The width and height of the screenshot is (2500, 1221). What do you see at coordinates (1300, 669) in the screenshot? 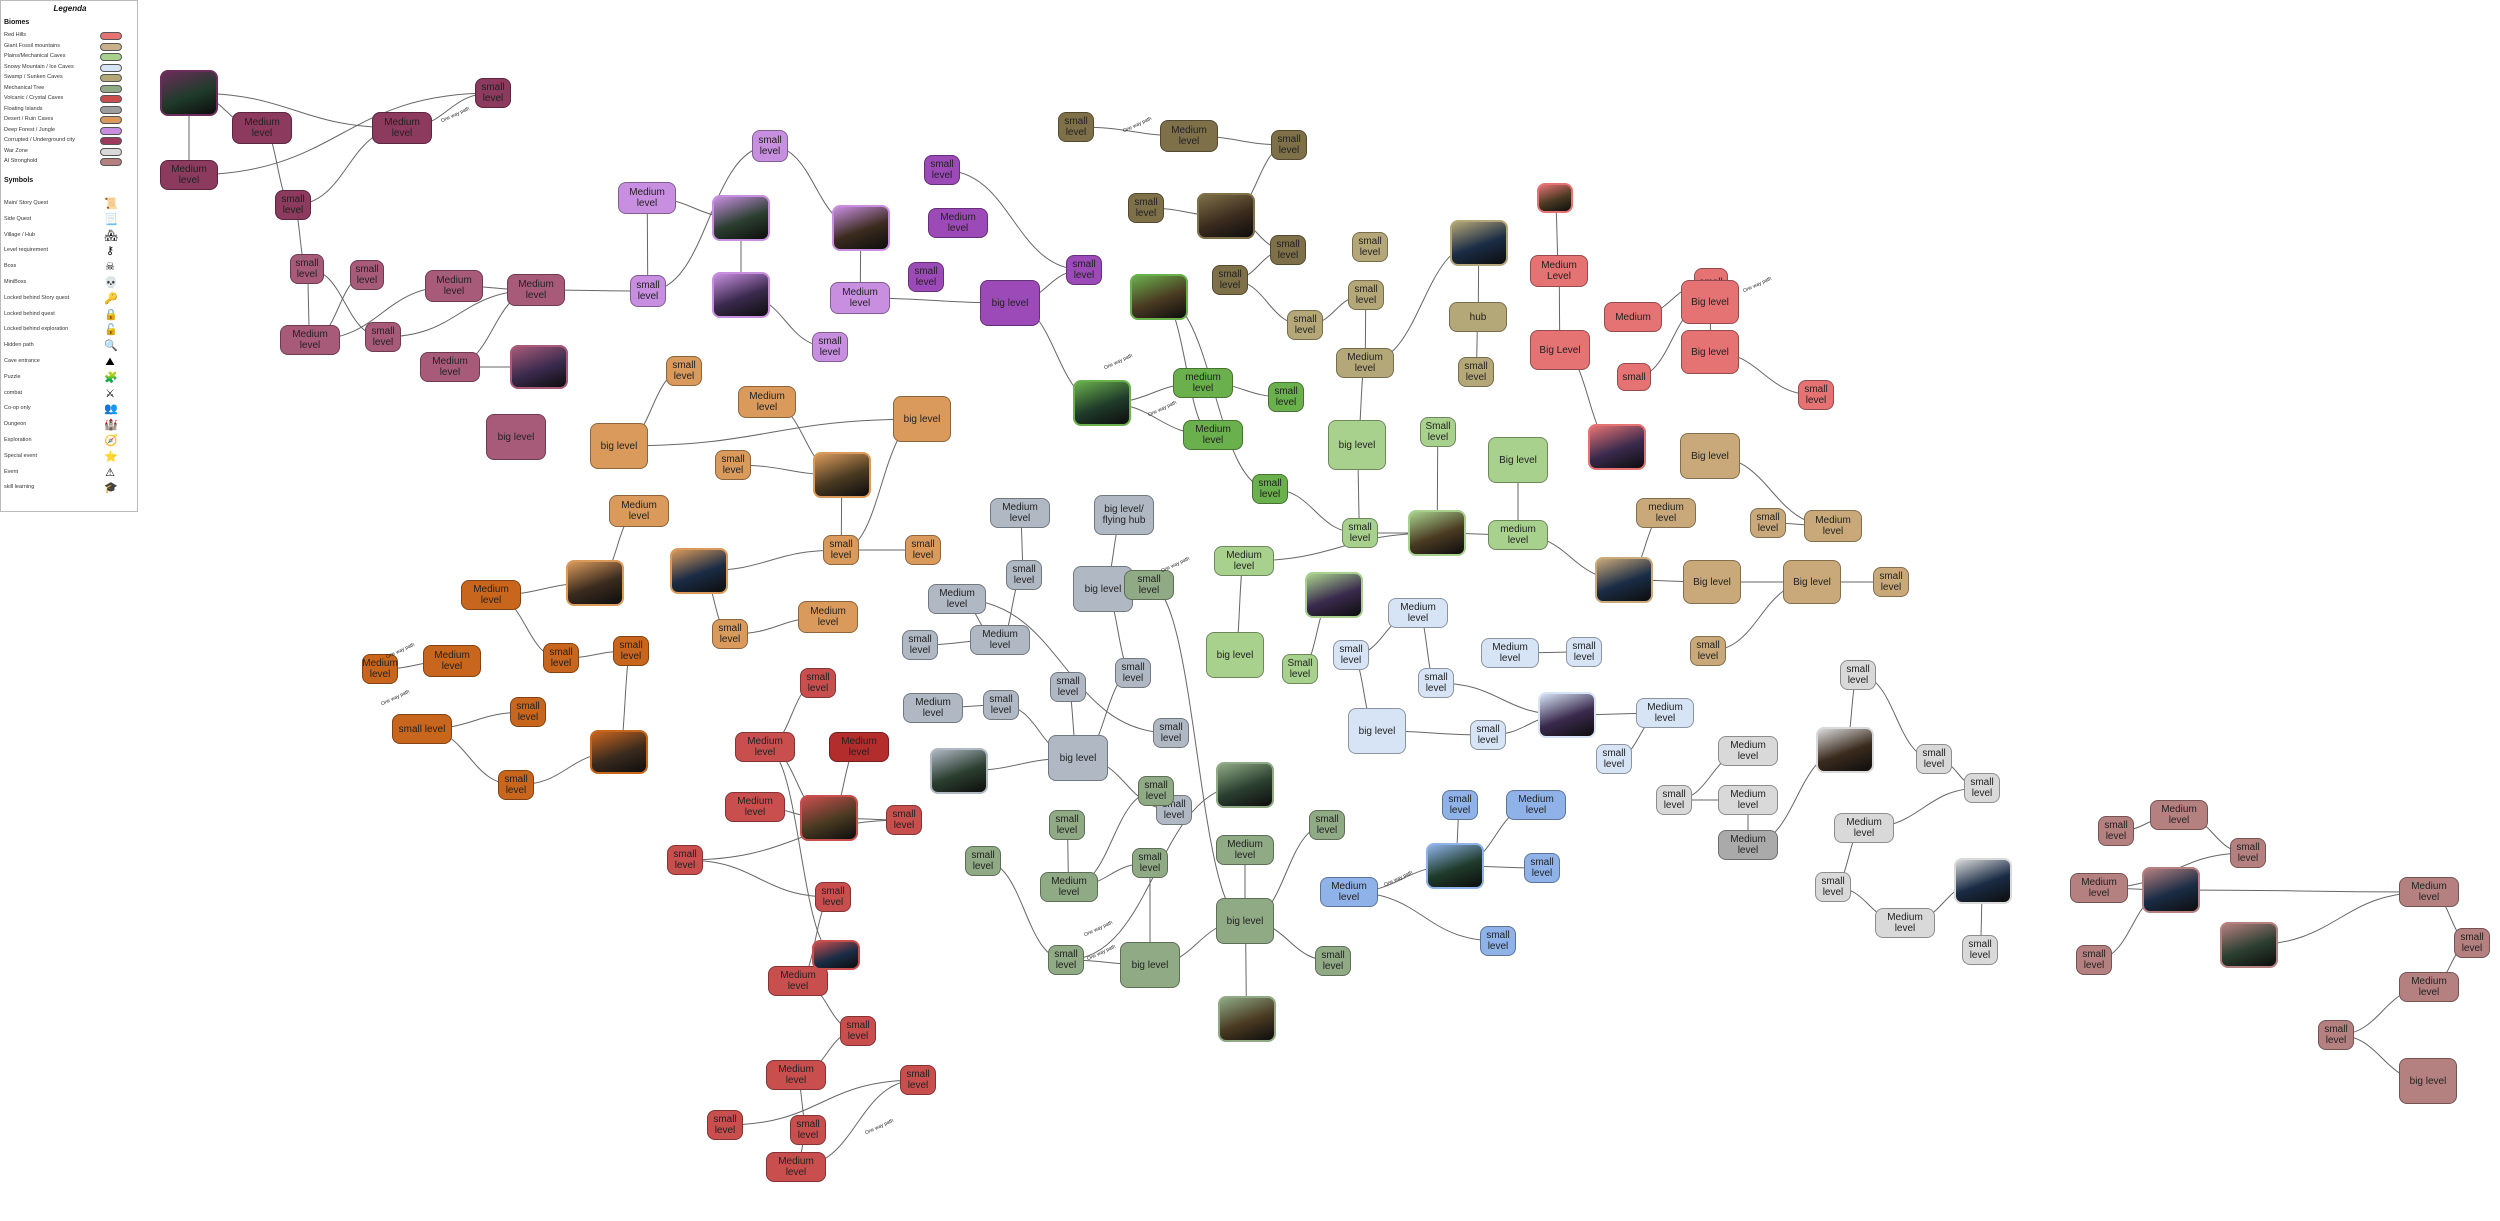
I see `level-node: Small level` at bounding box center [1300, 669].